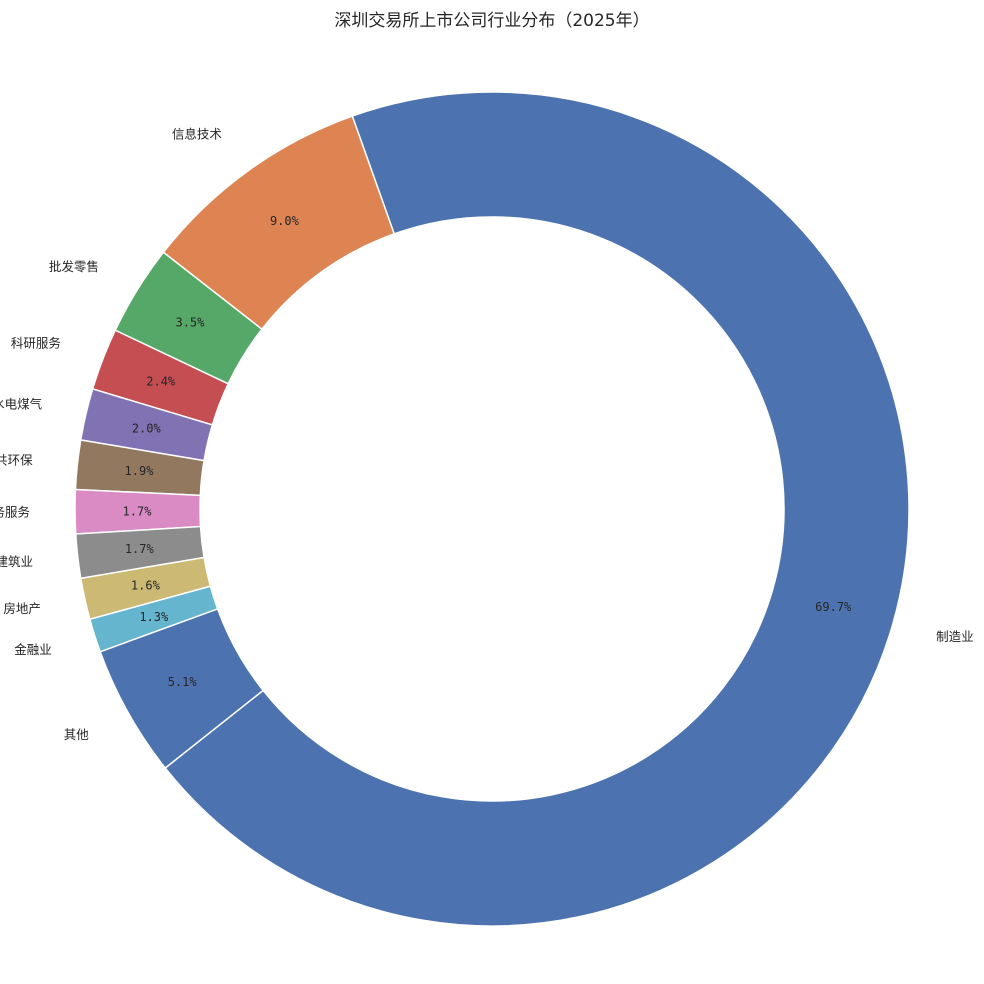 This screenshot has height=984, width=984. What do you see at coordinates (16, 561) in the screenshot?
I see `category-label: 建筑业` at bounding box center [16, 561].